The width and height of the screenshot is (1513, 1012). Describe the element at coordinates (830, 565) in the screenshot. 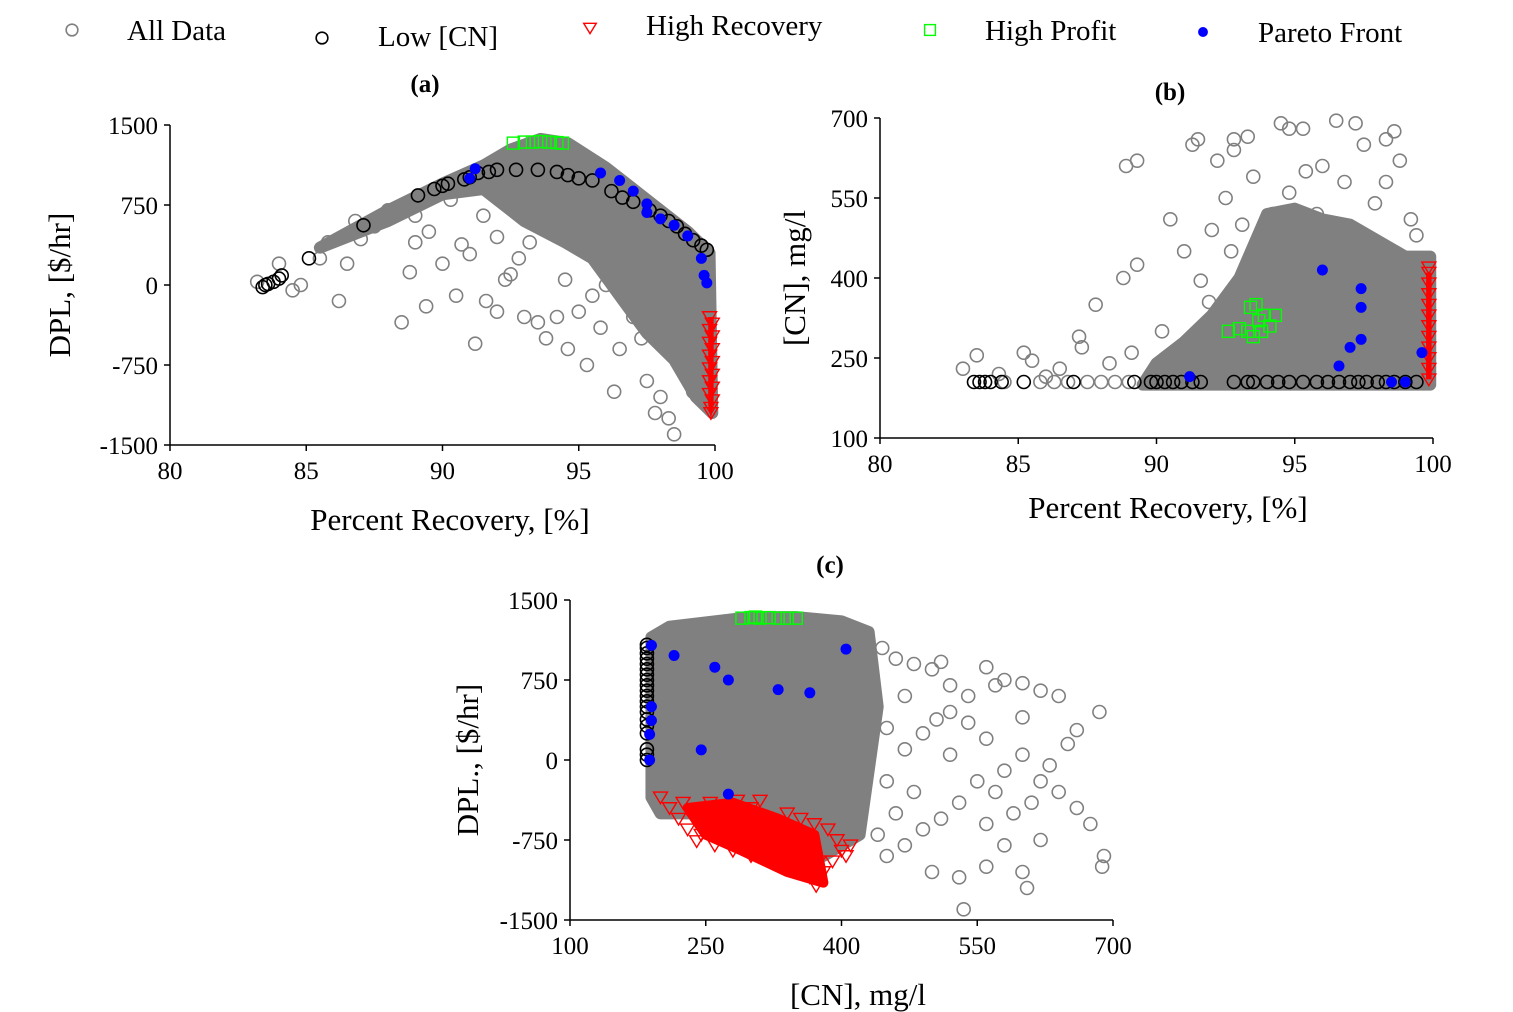

I see `panel-title: (c)` at that location.